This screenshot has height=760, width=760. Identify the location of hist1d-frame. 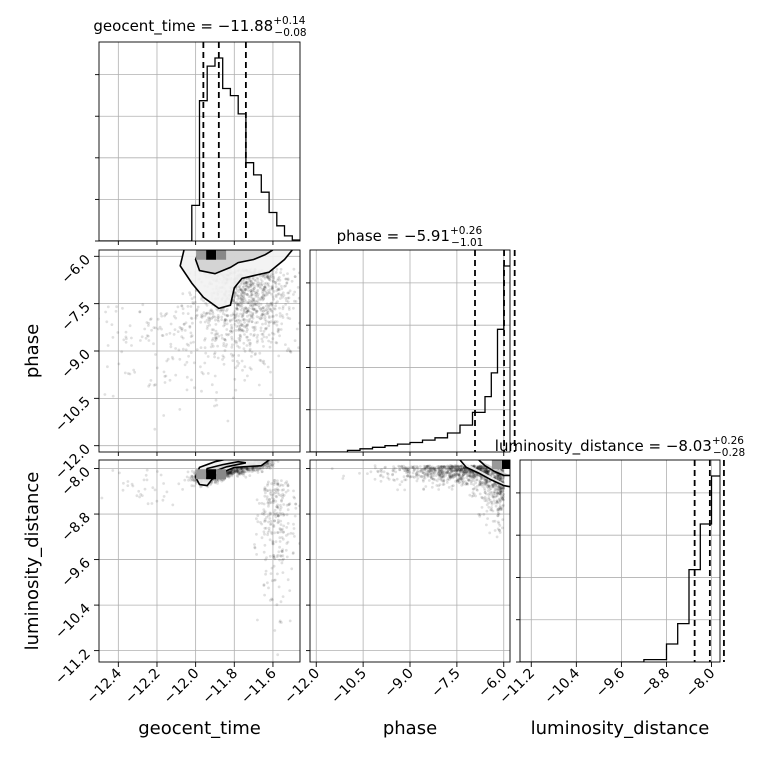
(620, 561).